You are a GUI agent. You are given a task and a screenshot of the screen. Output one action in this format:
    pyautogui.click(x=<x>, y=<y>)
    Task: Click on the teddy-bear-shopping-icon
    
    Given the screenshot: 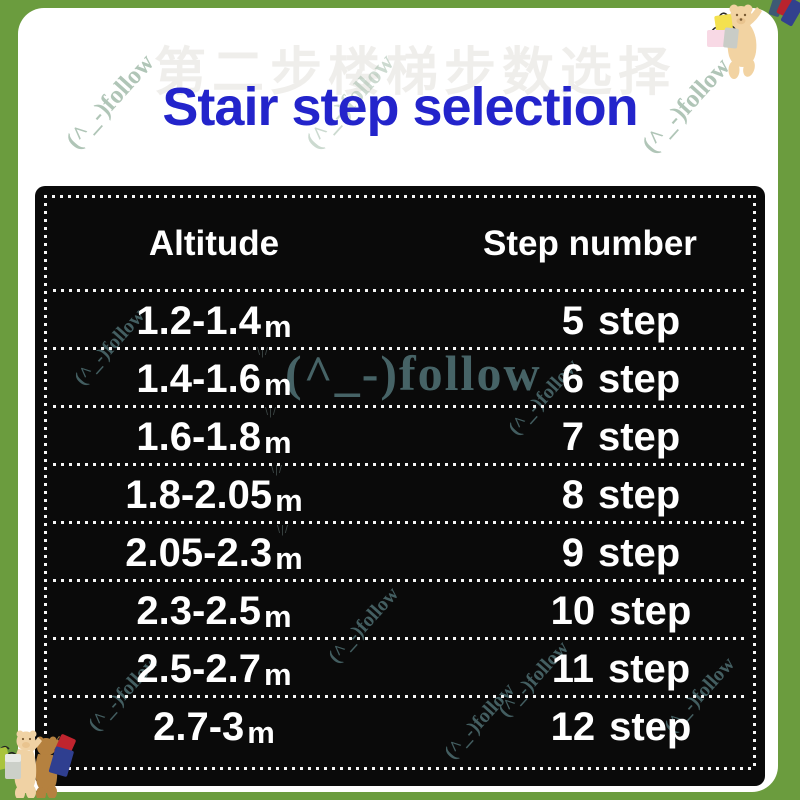 What is the action you would take?
    pyautogui.click(x=753, y=39)
    